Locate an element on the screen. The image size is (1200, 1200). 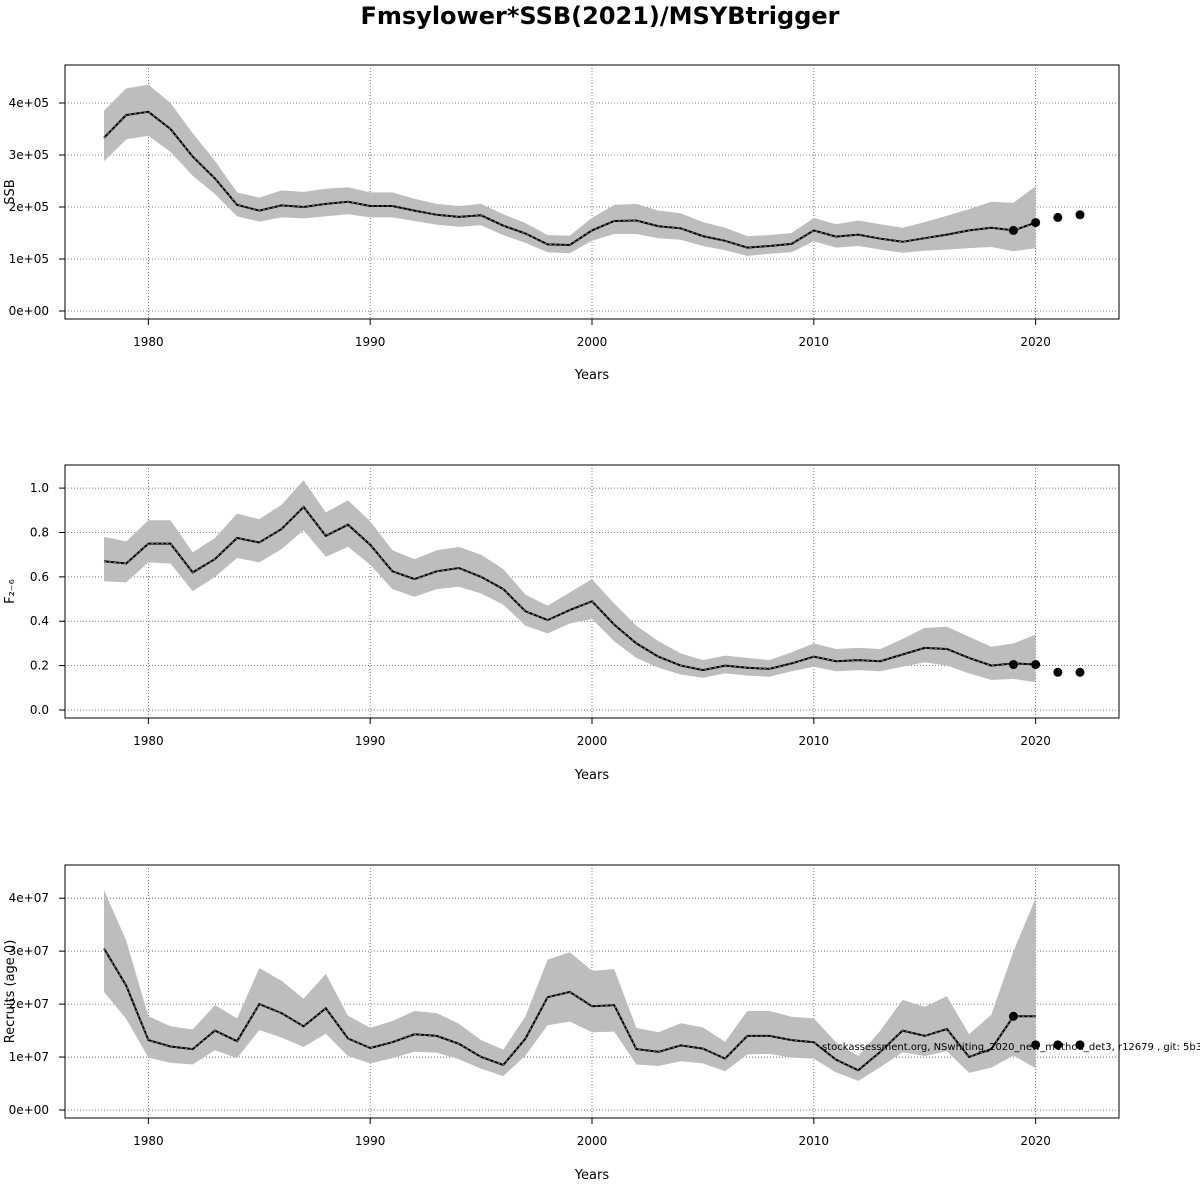
y-tick-label: 0.0 is located at coordinates (39, 710).